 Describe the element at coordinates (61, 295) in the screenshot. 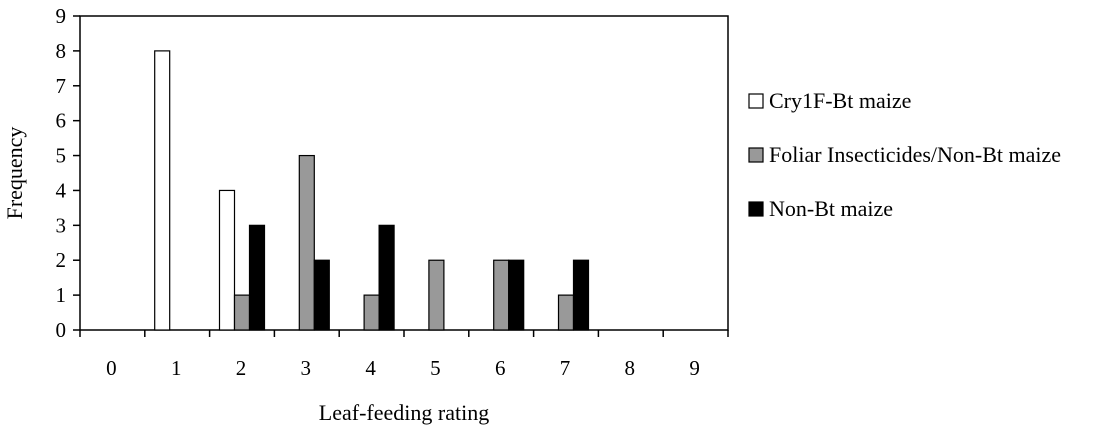

I see `y-tick-label: 1` at that location.